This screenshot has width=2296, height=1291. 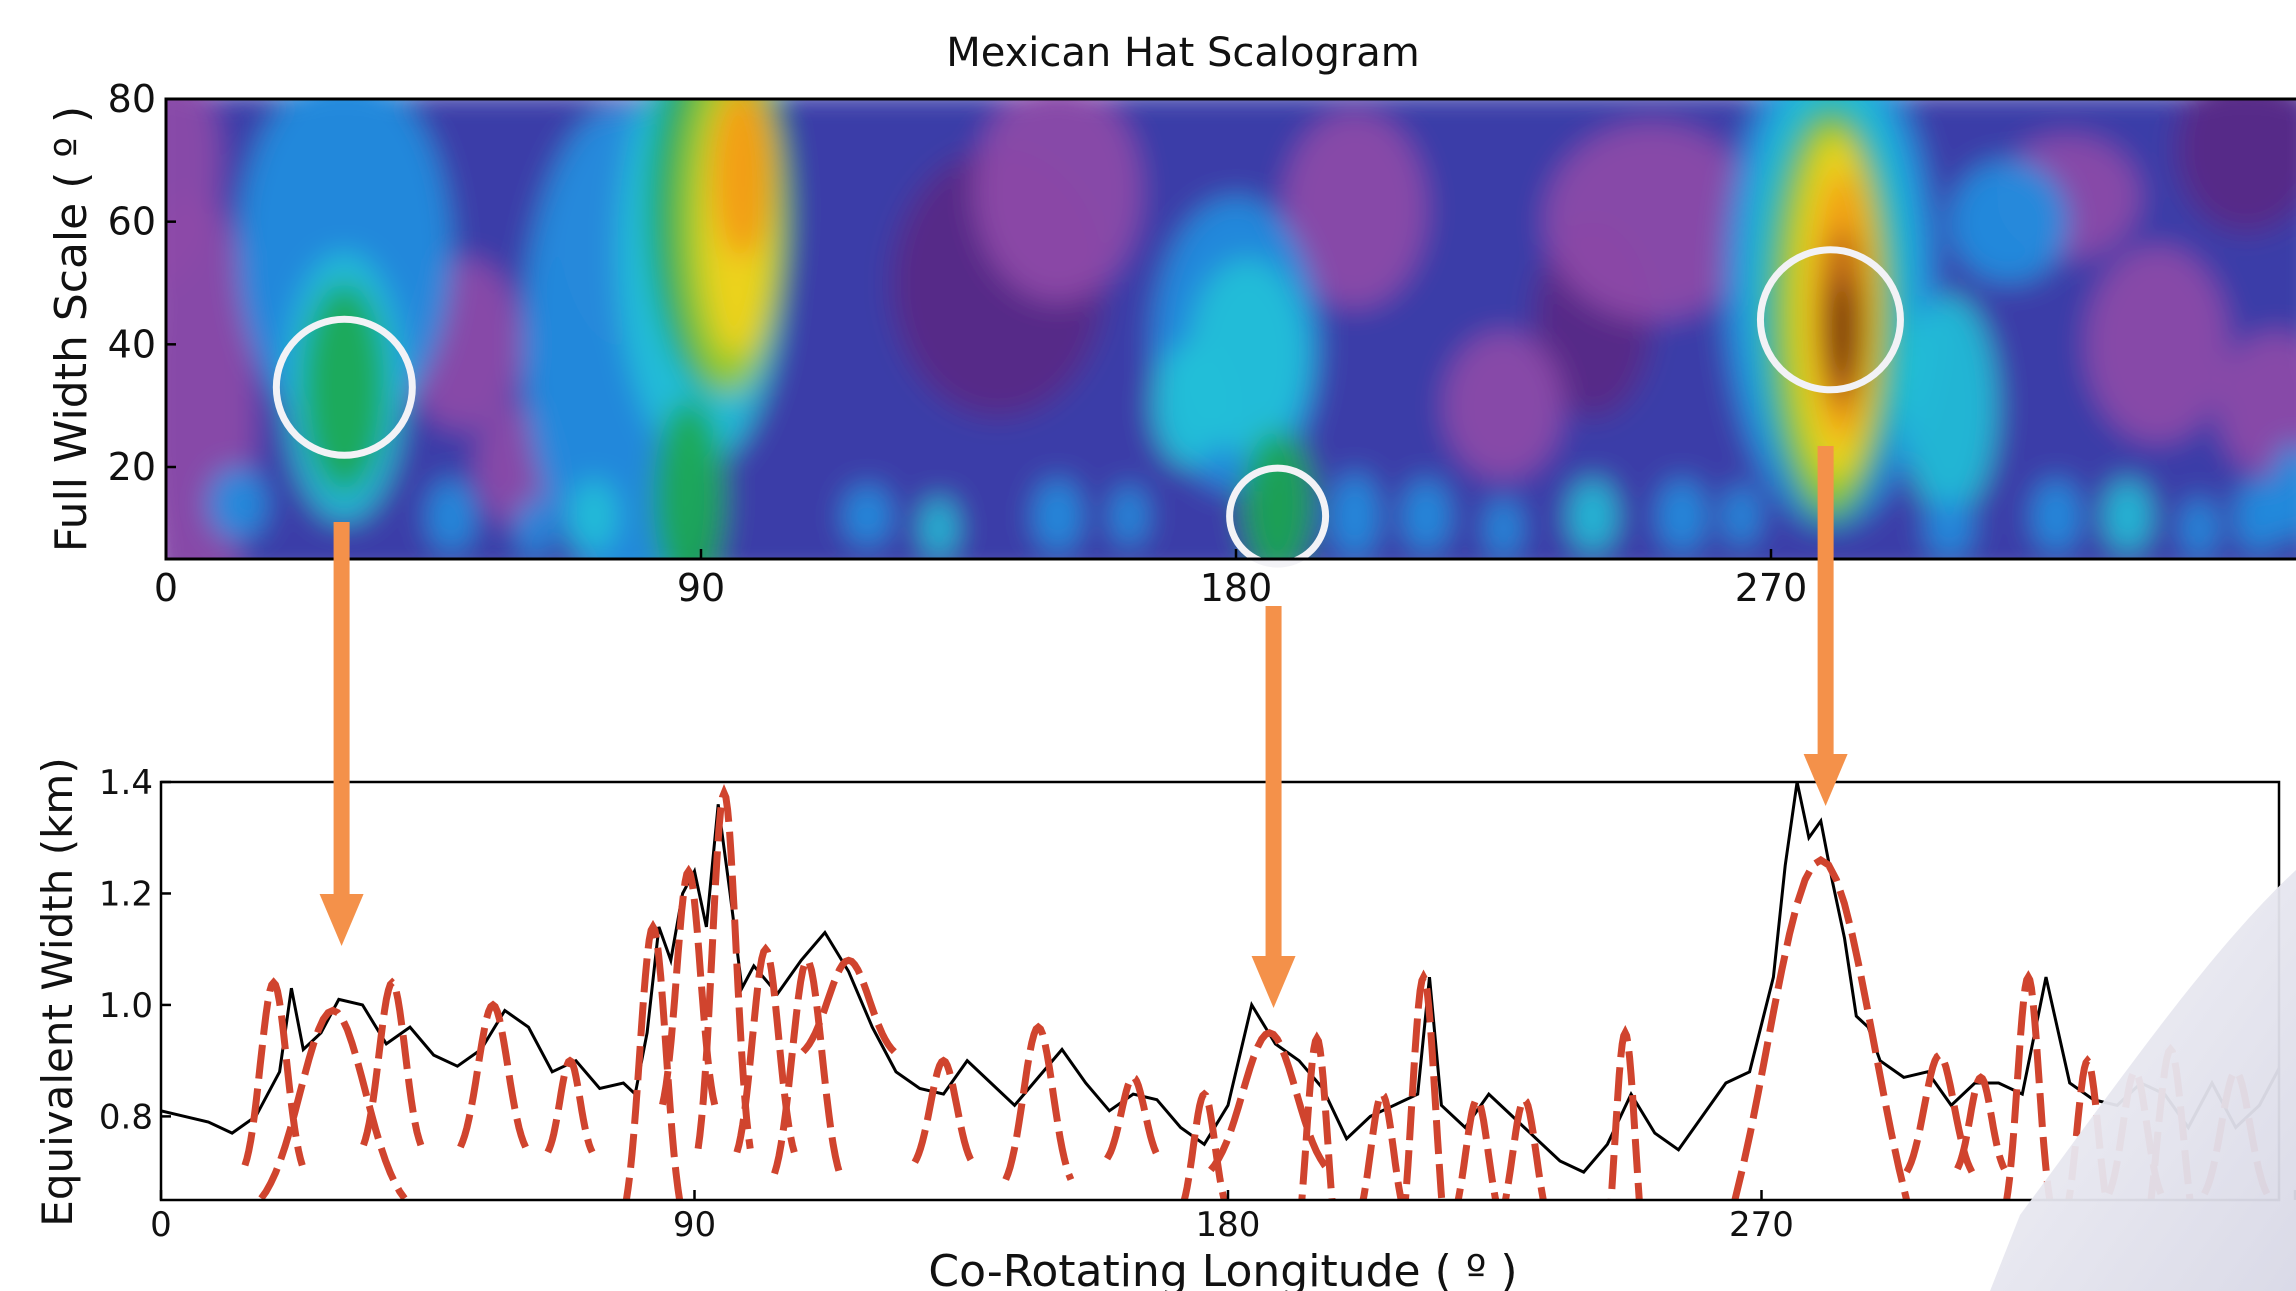 What do you see at coordinates (132, 222) in the screenshot?
I see `y-tick-label: 60` at bounding box center [132, 222].